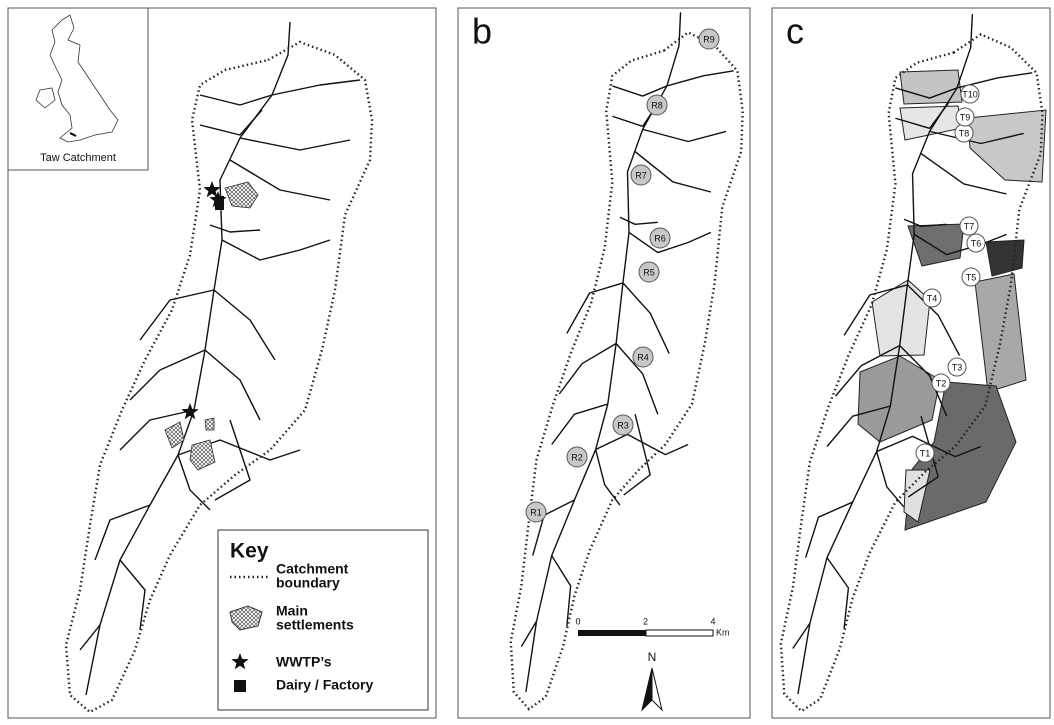  Describe the element at coordinates (324, 685) in the screenshot. I see `key-label: Dairy / Factory` at that location.